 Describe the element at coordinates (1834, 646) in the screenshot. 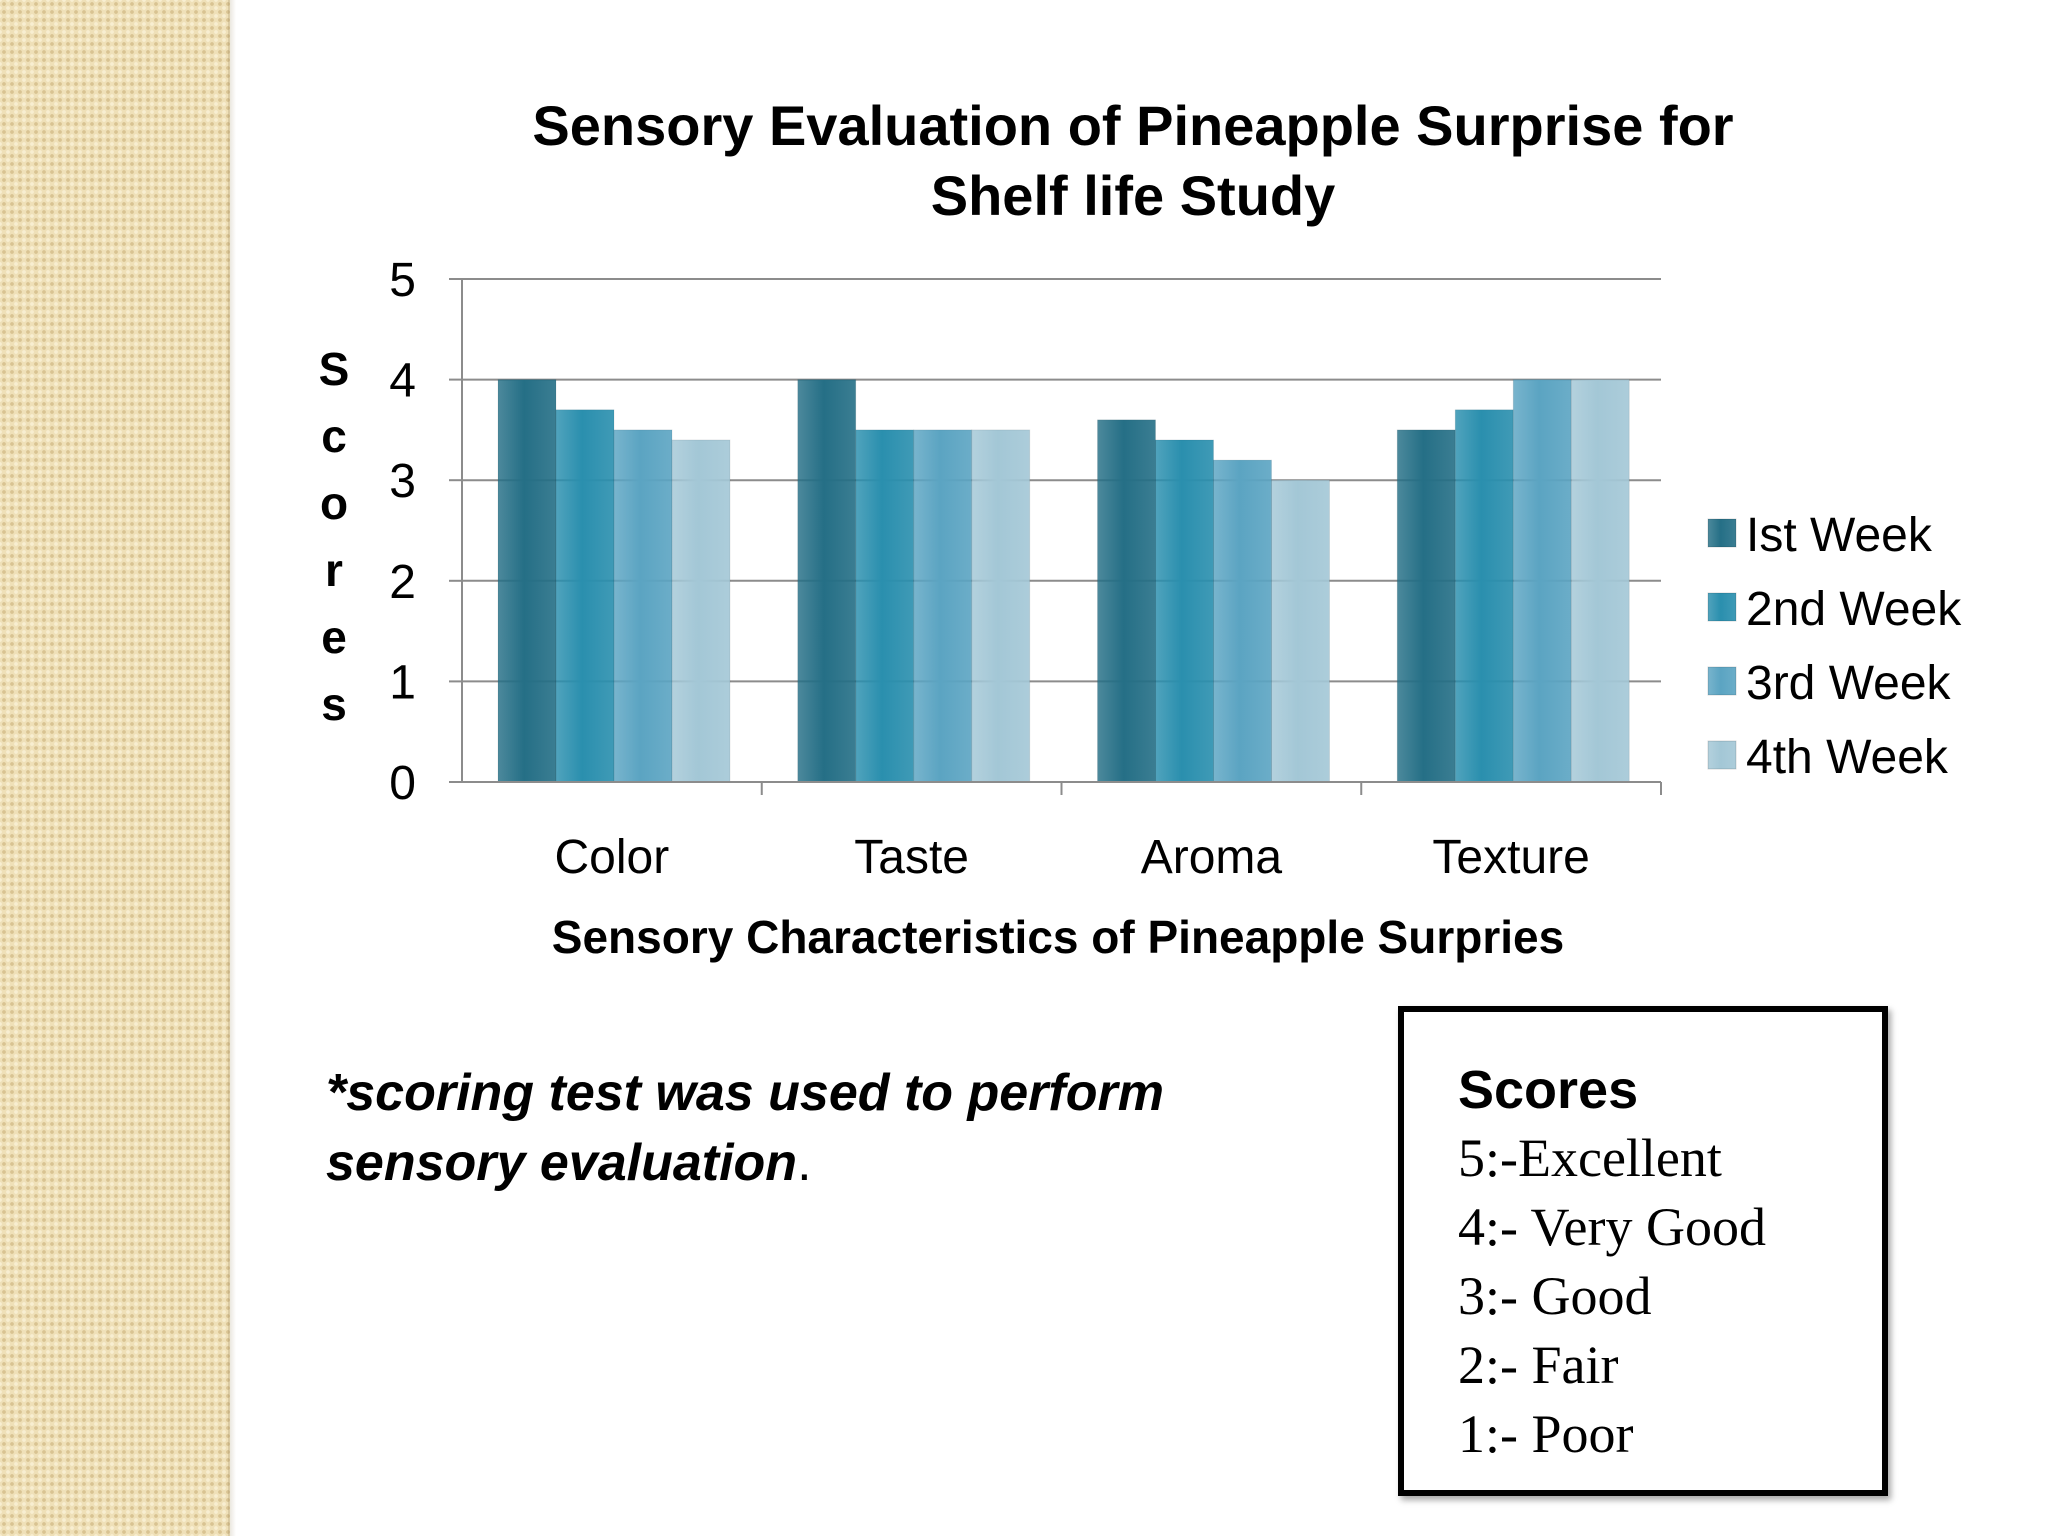

I see `legend: Ist Week 2nd Week 3rd Week 4th Week` at that location.